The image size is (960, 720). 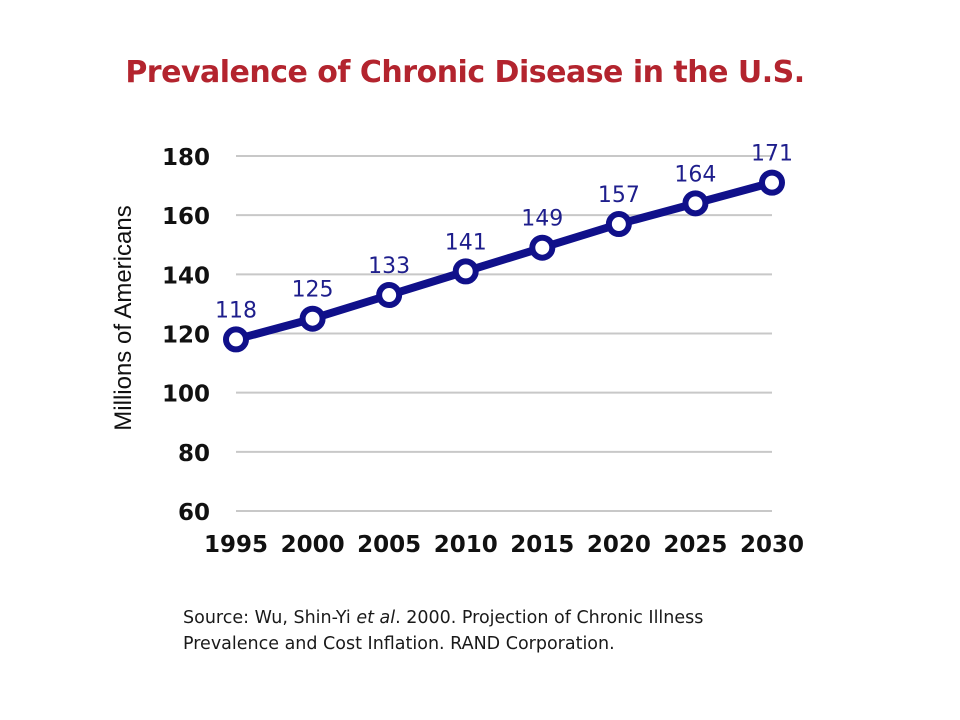 I want to click on x-tick-label: 2015, so click(x=542, y=545).